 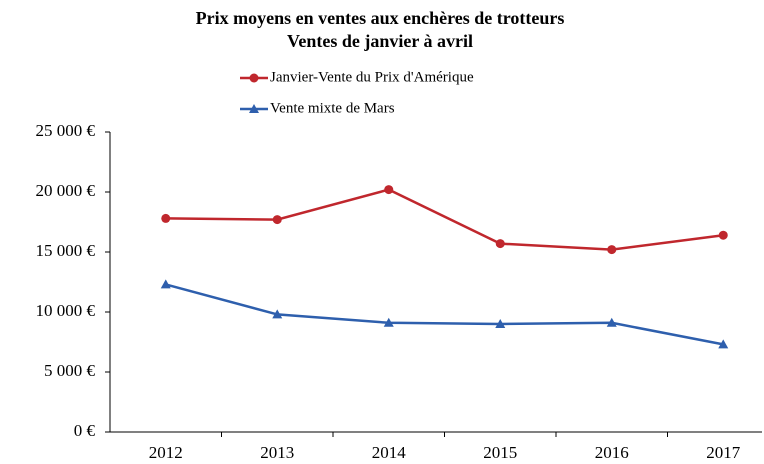 I want to click on y-tick-label: 0 €, so click(x=85, y=430).